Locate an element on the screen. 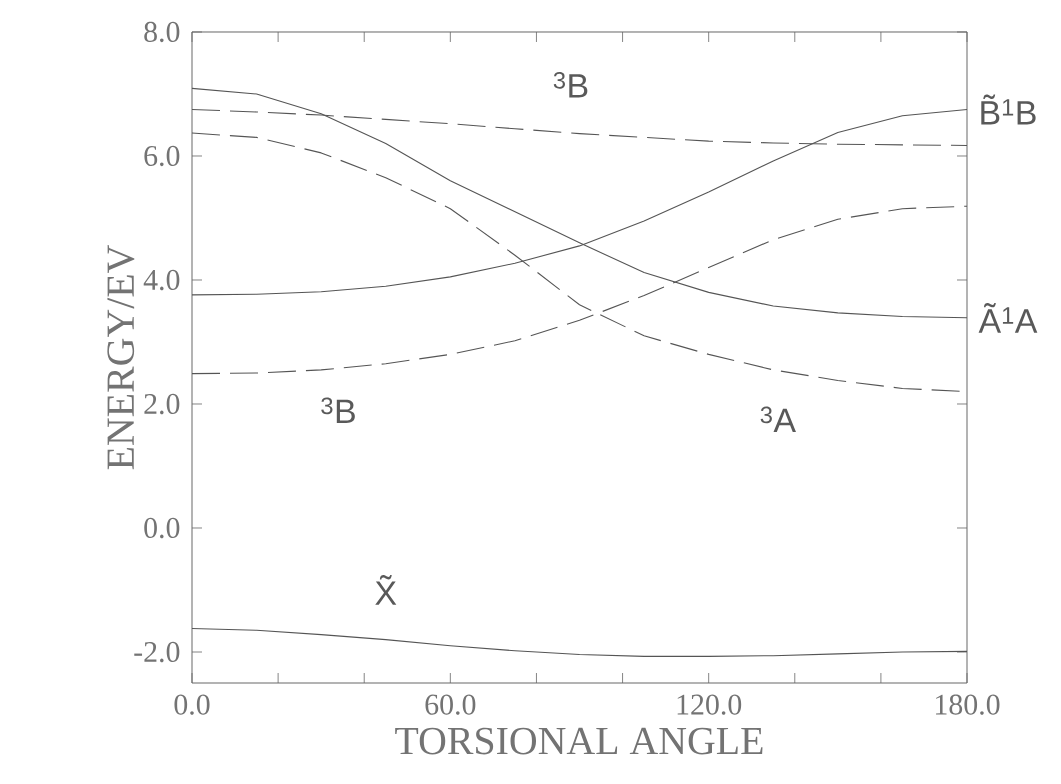  line-series is located at coordinates (579, 642).